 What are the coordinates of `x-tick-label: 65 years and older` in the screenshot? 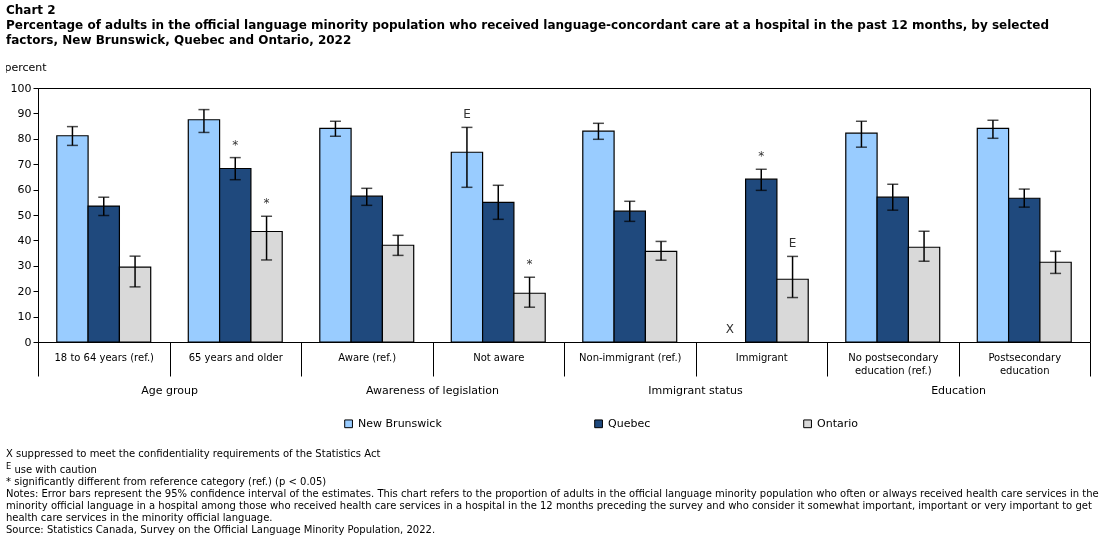 It's located at (236, 357).